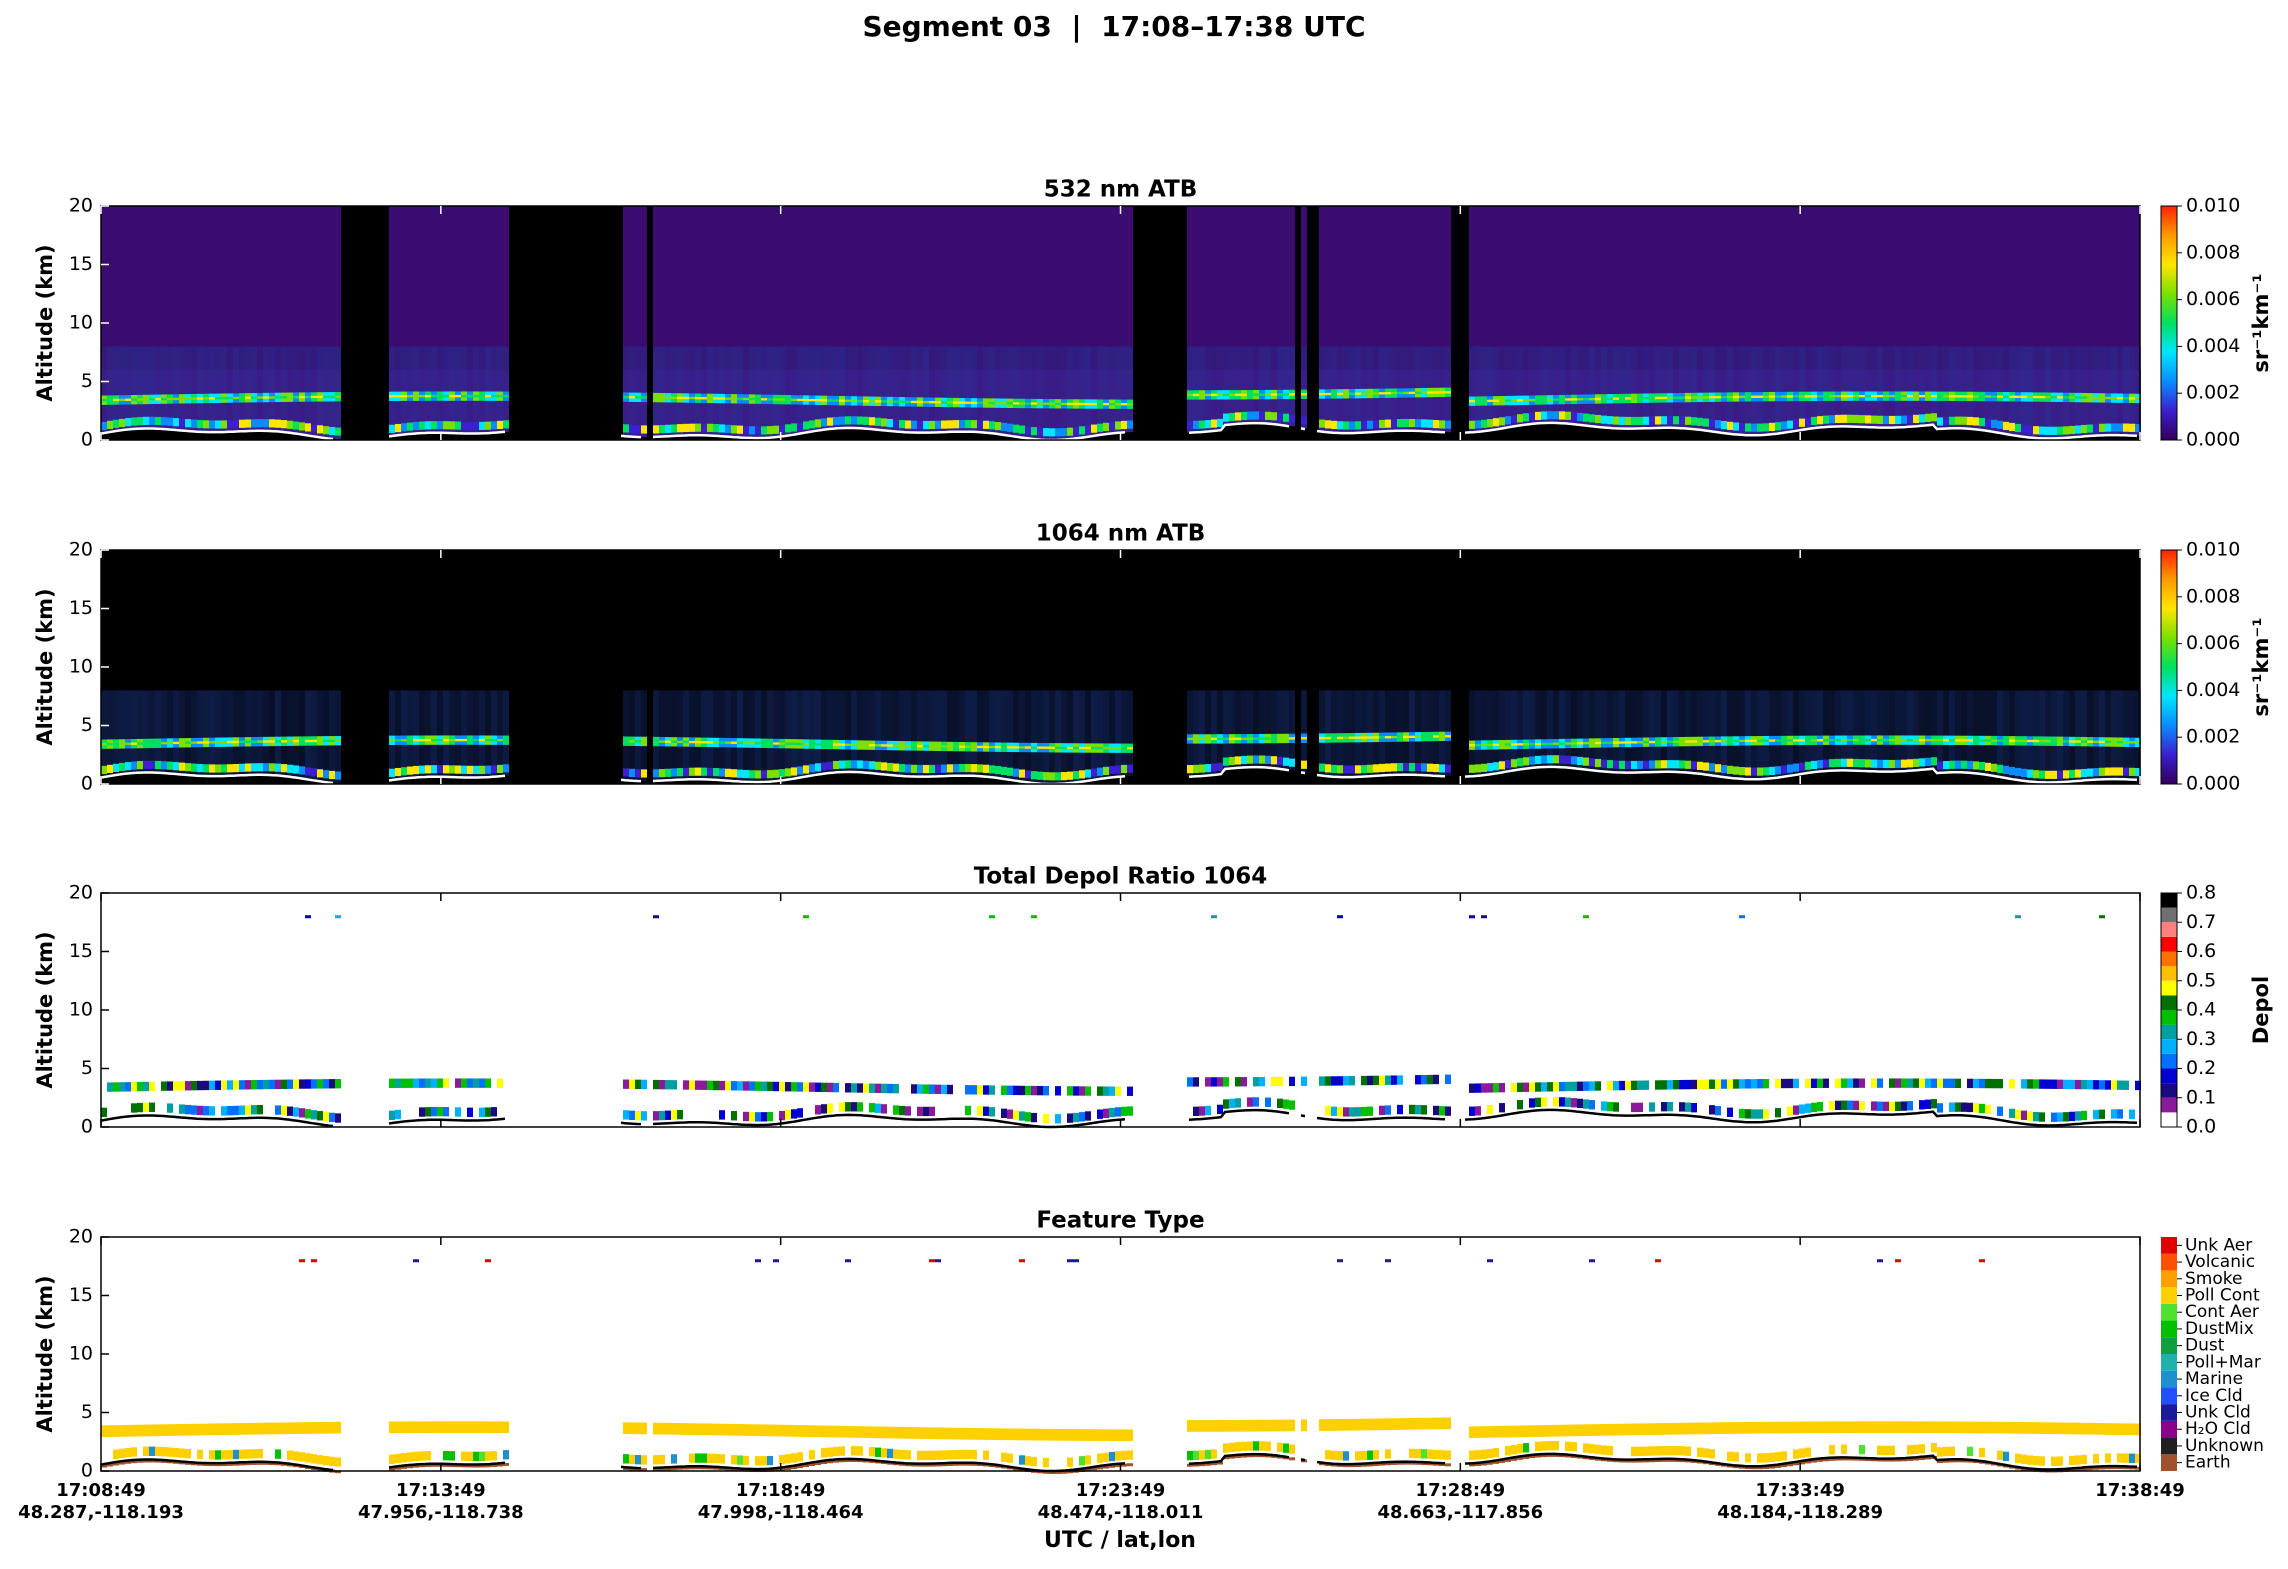 The width and height of the screenshot is (2288, 1569). What do you see at coordinates (2201, 1097) in the screenshot?
I see `colorbar-tick-label: 0.1` at bounding box center [2201, 1097].